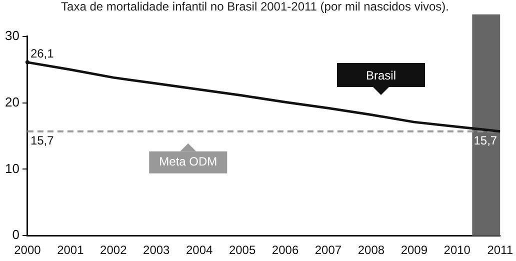 This screenshot has width=516, height=261. I want to click on x-tick-label: 2006, so click(285, 250).